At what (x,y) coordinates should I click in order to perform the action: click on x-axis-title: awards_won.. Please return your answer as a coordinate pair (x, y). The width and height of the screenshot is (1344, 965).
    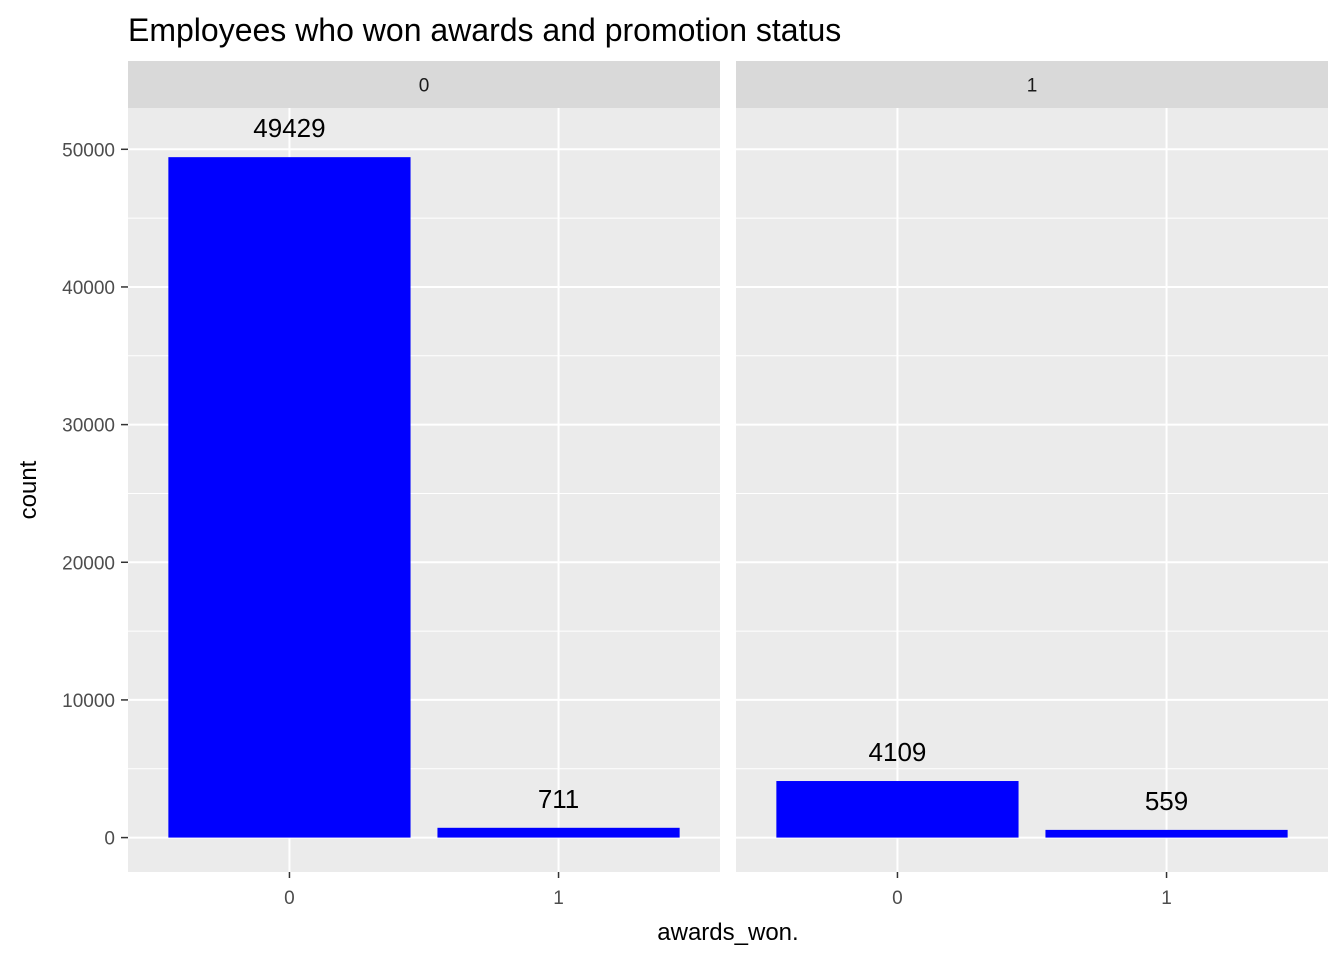
    Looking at the image, I should click on (727, 932).